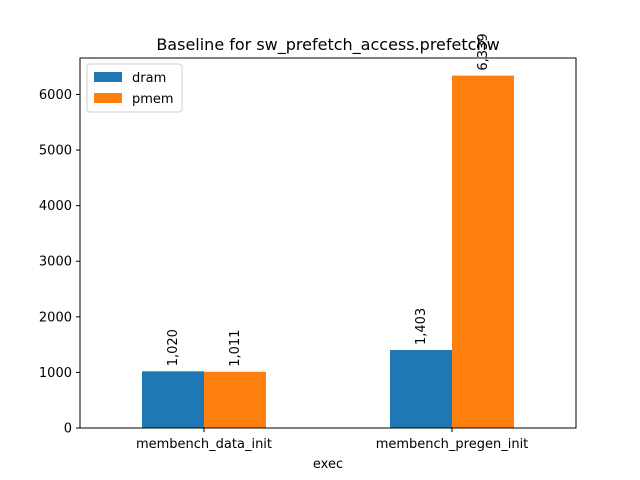 This screenshot has height=480, width=640. Describe the element at coordinates (421, 389) in the screenshot. I see `bar-dram-membench_pregen_init` at that location.